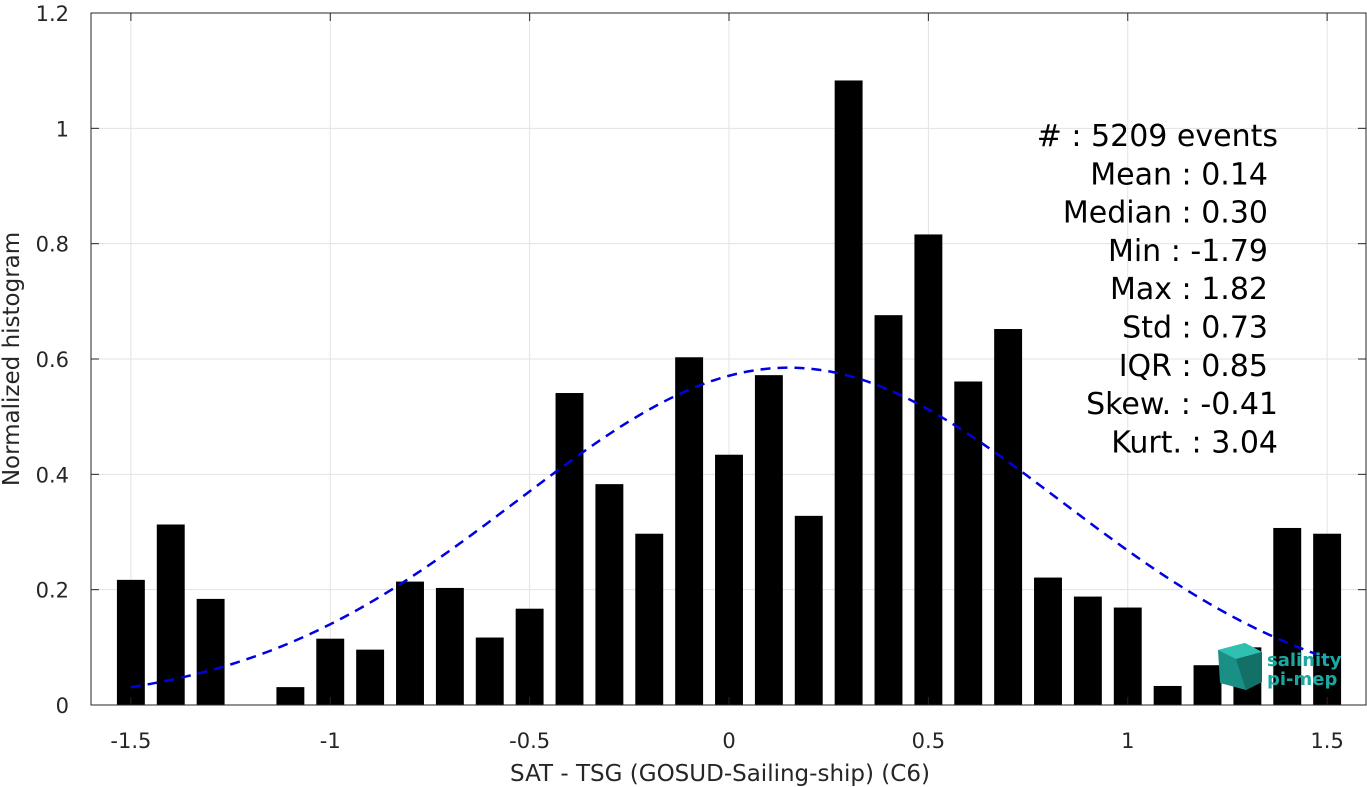 This screenshot has height=787, width=1367. I want to click on y-axis-label: Normalized histogram, so click(12, 359).